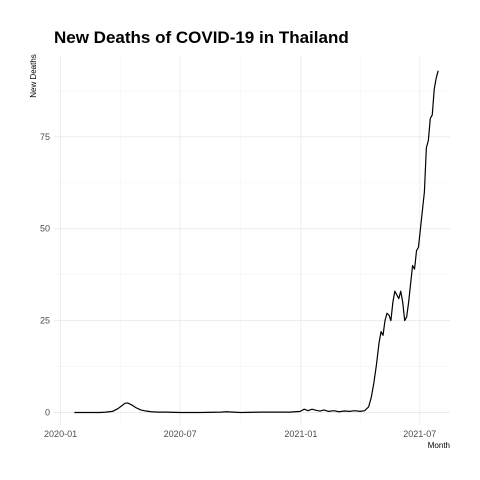 This screenshot has width=480, height=480. Describe the element at coordinates (47, 413) in the screenshot. I see `y-tick-label: 0` at that location.